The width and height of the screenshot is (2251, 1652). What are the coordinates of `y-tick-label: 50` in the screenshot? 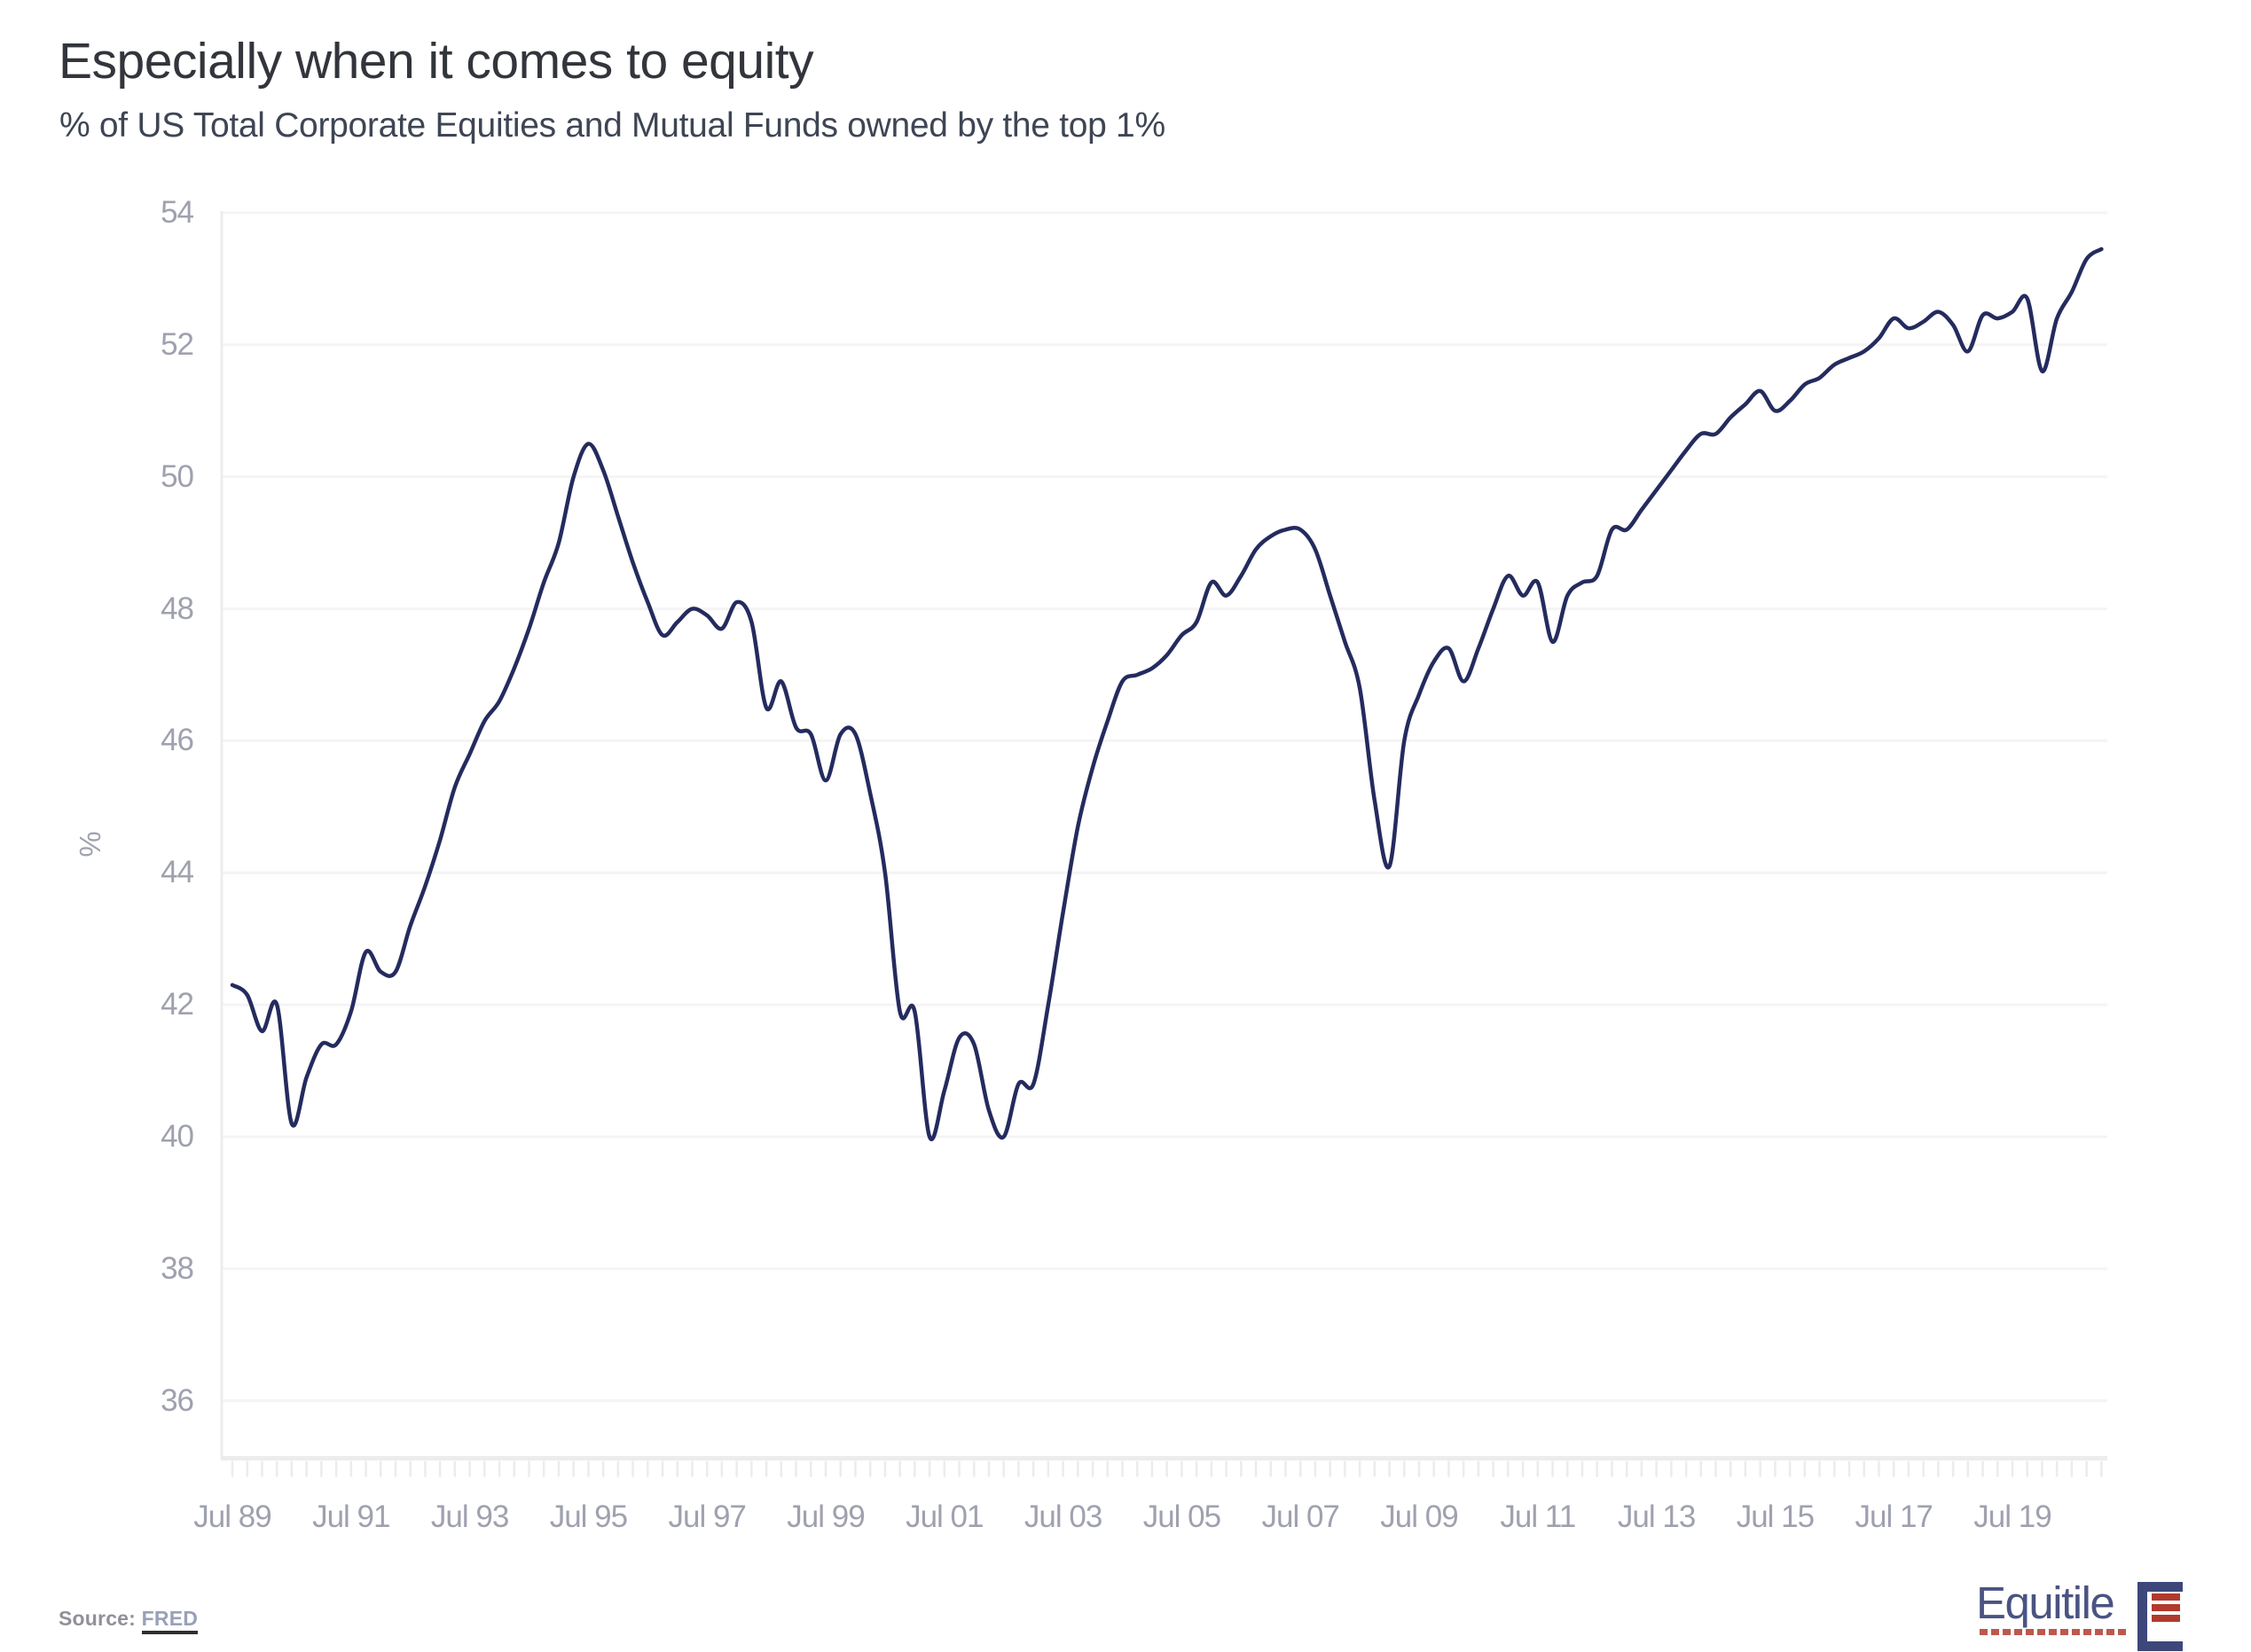 It's located at (177, 476).